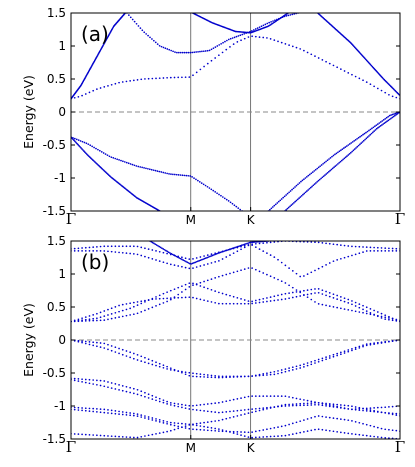 This screenshot has height=467, width=415. What do you see at coordinates (28, 340) in the screenshot?
I see `y-axis-label: Energy (eV)` at bounding box center [28, 340].